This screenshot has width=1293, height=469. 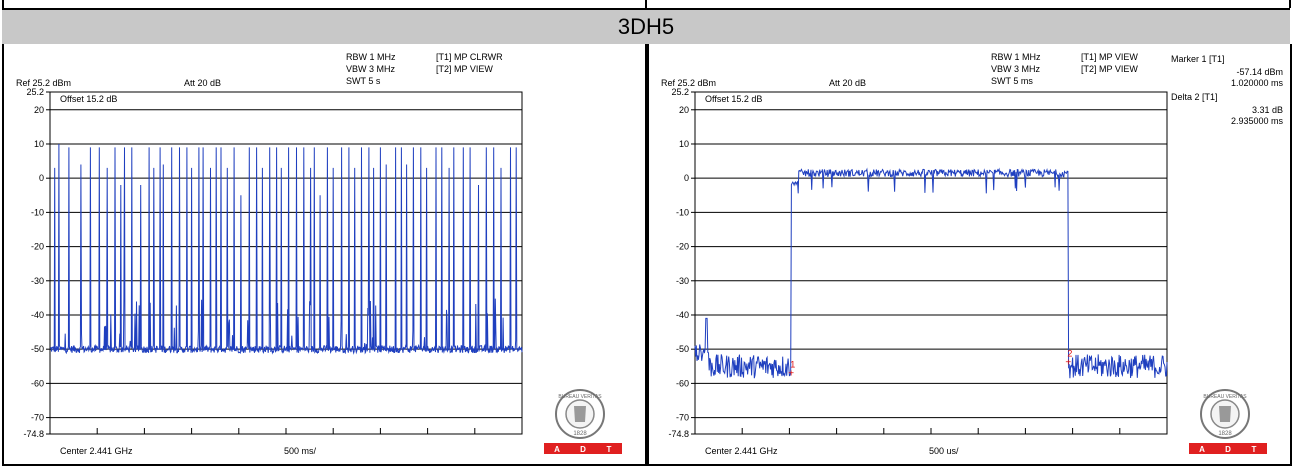 What do you see at coordinates (1198, 59) in the screenshot?
I see `marker1-title: Marker 1 [T1]` at bounding box center [1198, 59].